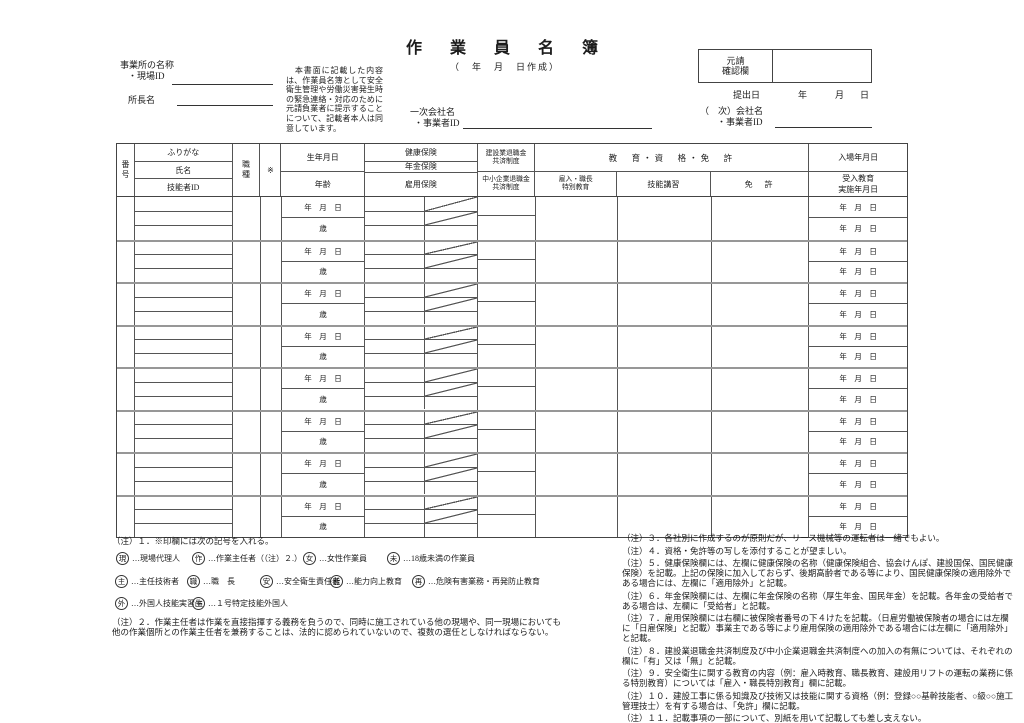  Describe the element at coordinates (823, 127) in the screenshot. I see `nth-company-input-line` at that location.